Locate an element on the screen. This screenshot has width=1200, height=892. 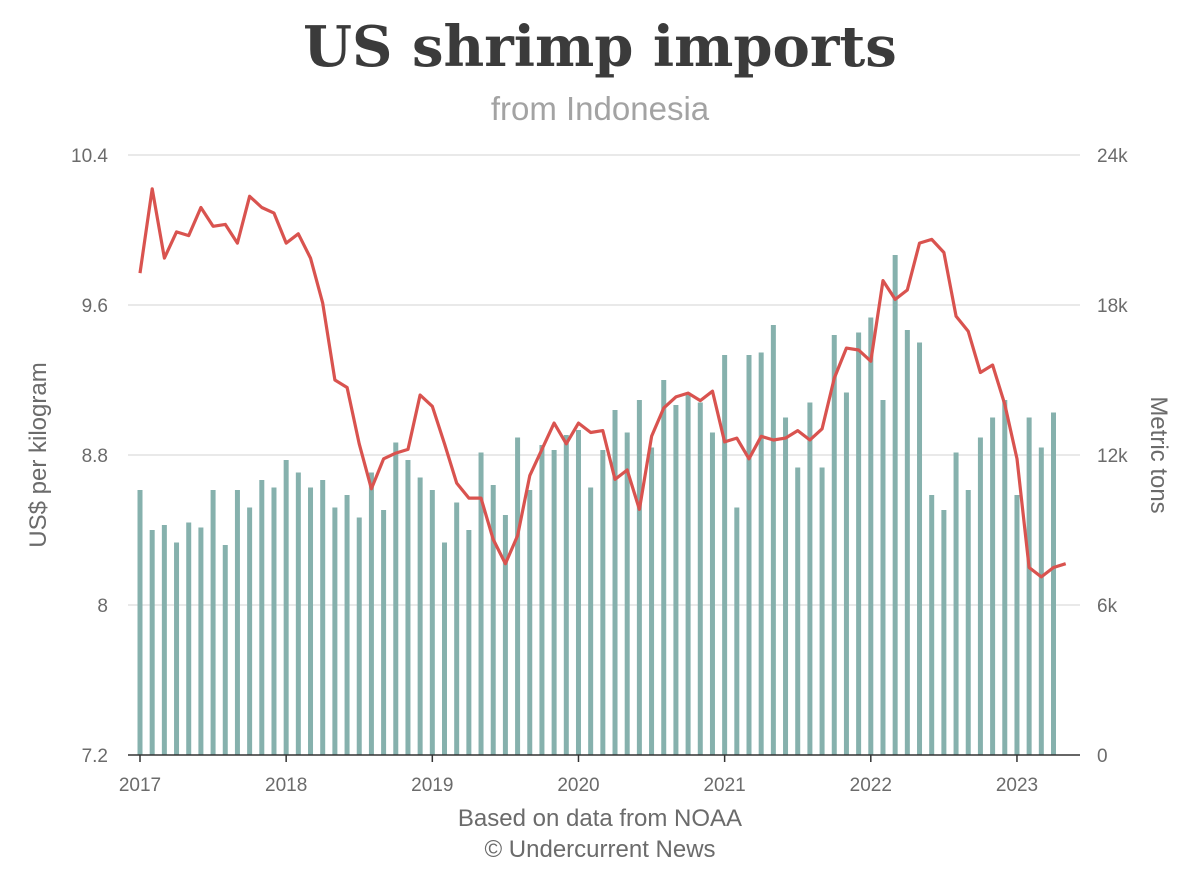
y-left-tick-label: 9.6 is located at coordinates (95, 306).